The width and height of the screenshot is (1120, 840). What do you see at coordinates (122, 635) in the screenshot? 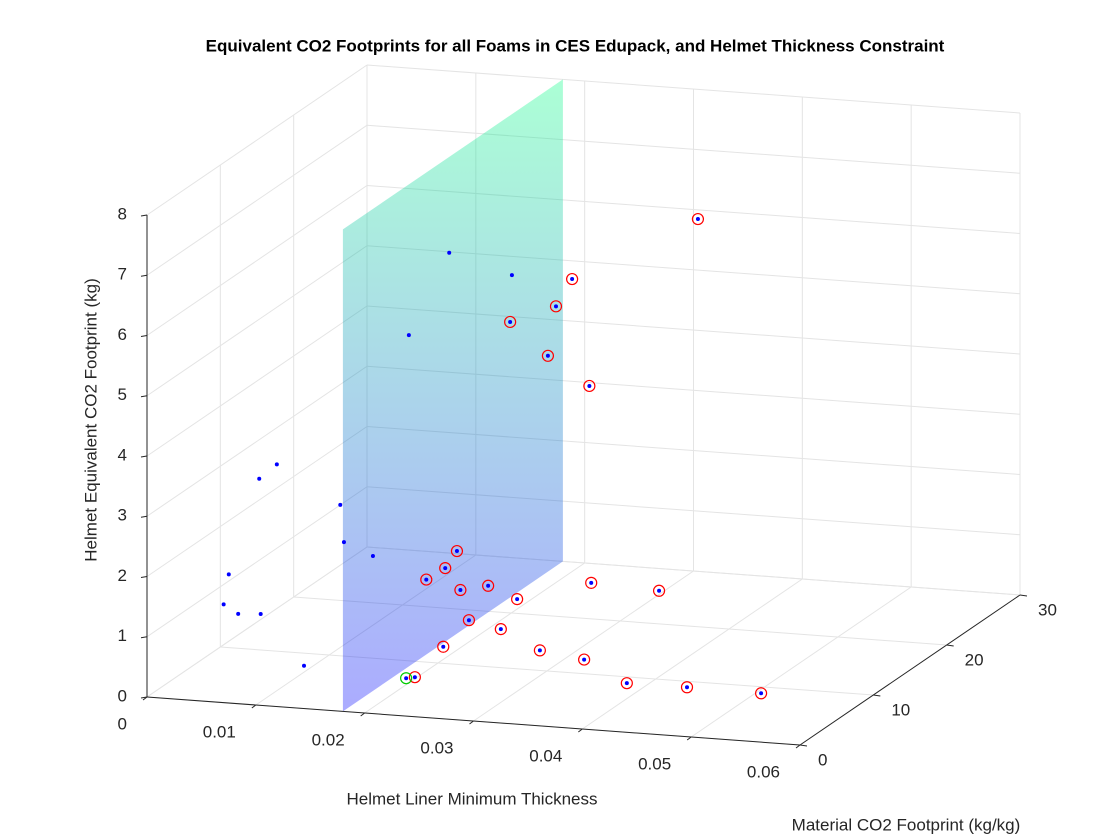
I see `z-tick-label: 1` at bounding box center [122, 635].